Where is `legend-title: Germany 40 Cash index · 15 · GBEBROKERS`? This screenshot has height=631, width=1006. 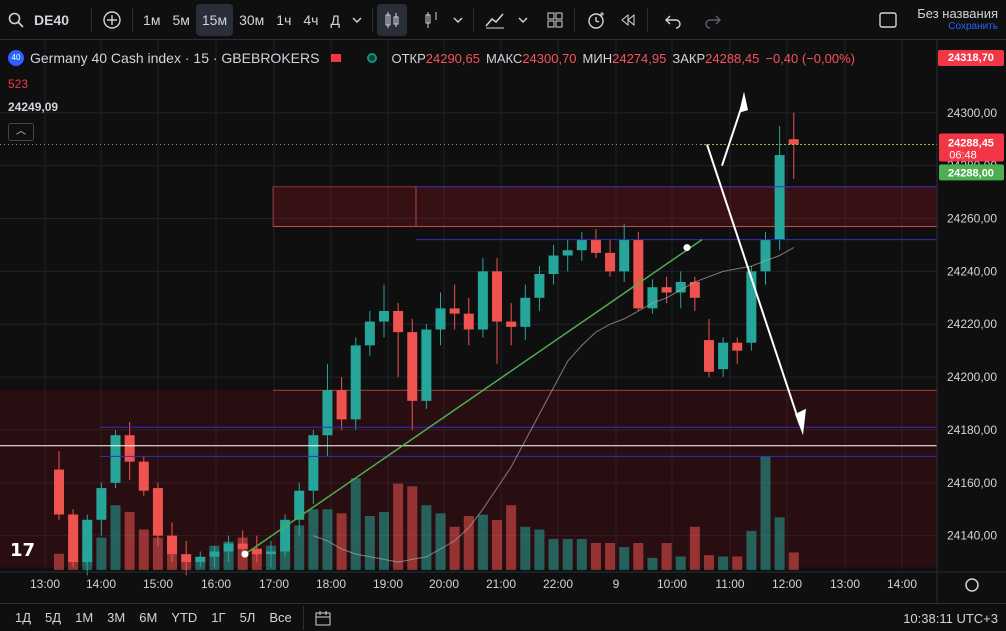 legend-title: Germany 40 Cash index · 15 · GBEBROKERS is located at coordinates (175, 58).